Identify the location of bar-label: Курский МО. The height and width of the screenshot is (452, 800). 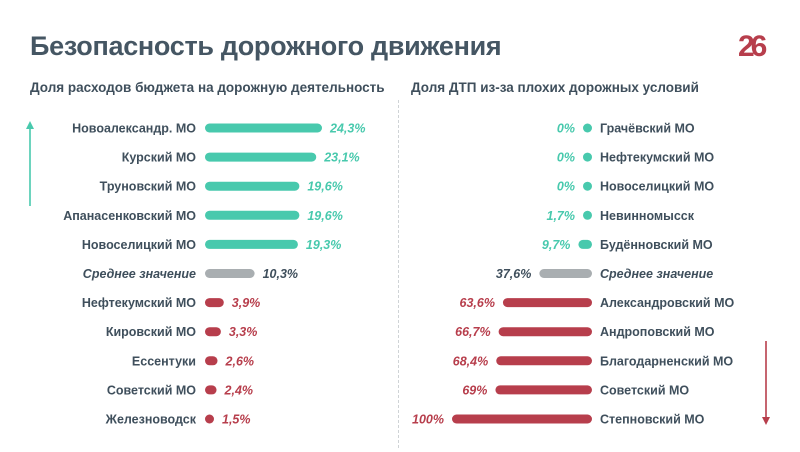
(159, 158).